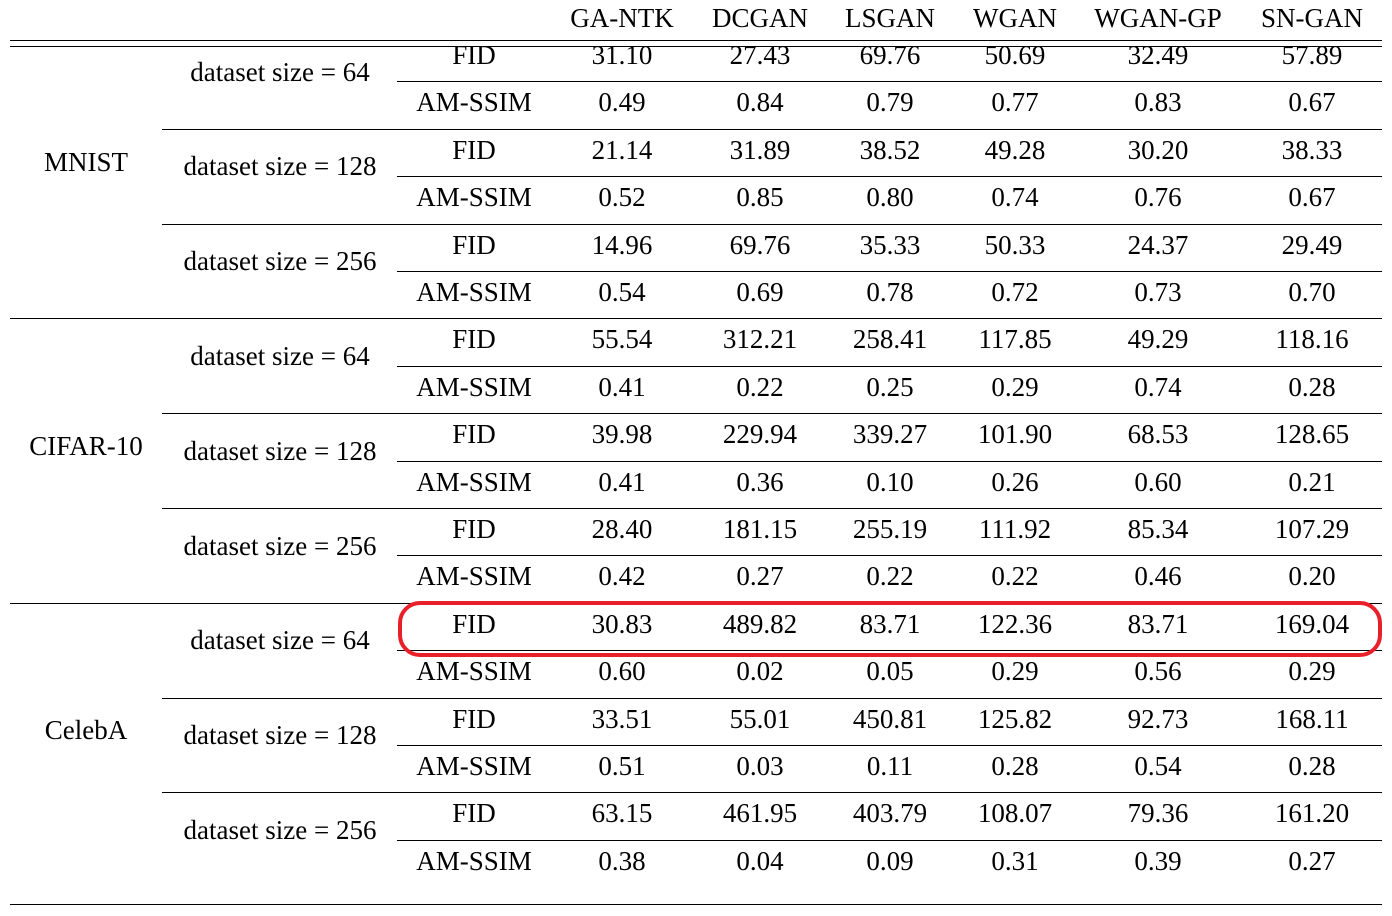 The image size is (1392, 916). Describe the element at coordinates (1158, 18) in the screenshot. I see `column-header: WGAN-GP` at that location.